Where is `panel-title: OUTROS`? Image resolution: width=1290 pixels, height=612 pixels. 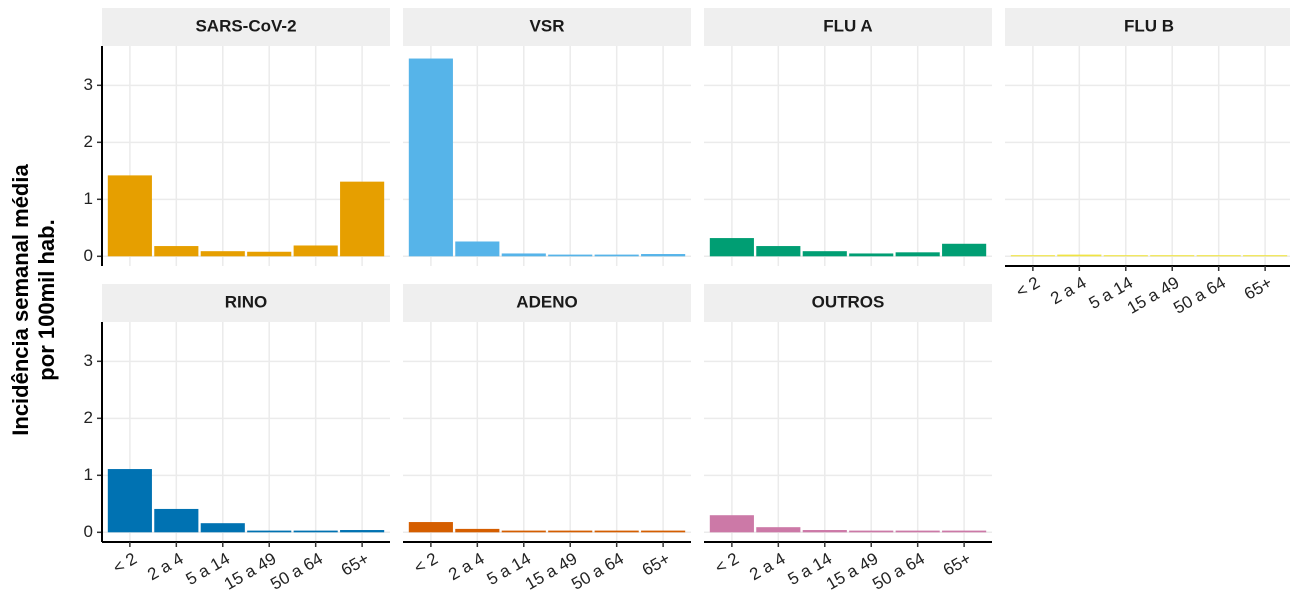 panel-title: OUTROS is located at coordinates (848, 301).